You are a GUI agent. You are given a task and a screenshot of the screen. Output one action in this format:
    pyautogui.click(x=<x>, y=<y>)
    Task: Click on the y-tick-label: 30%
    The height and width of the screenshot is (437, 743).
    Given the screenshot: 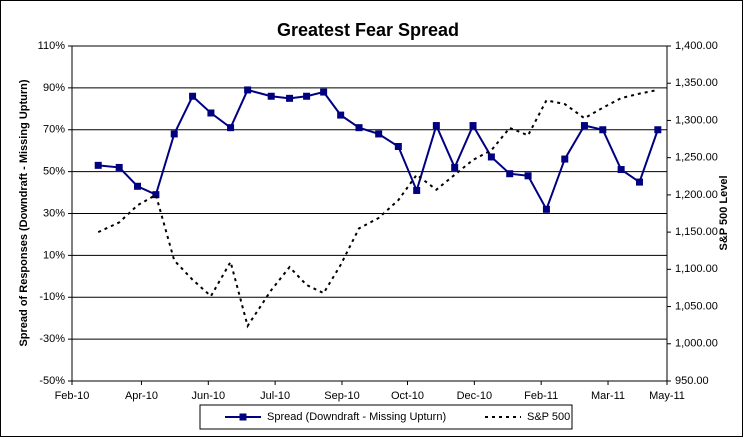 What is the action you would take?
    pyautogui.click(x=54, y=213)
    